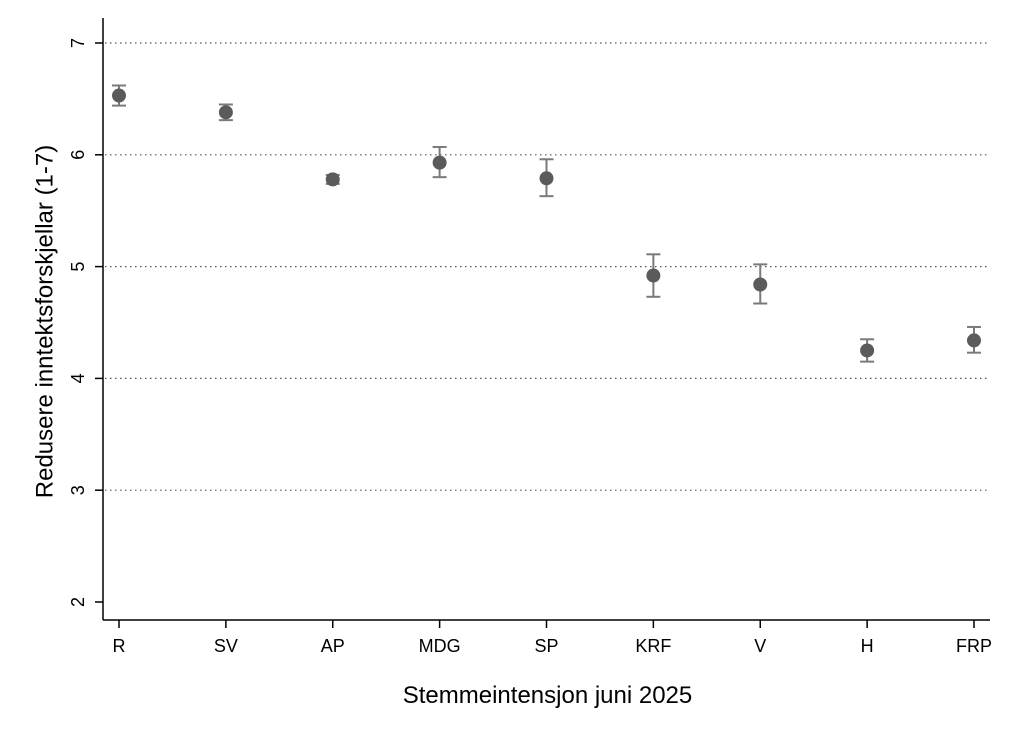  Describe the element at coordinates (974, 646) in the screenshot. I see `x-tick-label-FRP: FRP` at that location.